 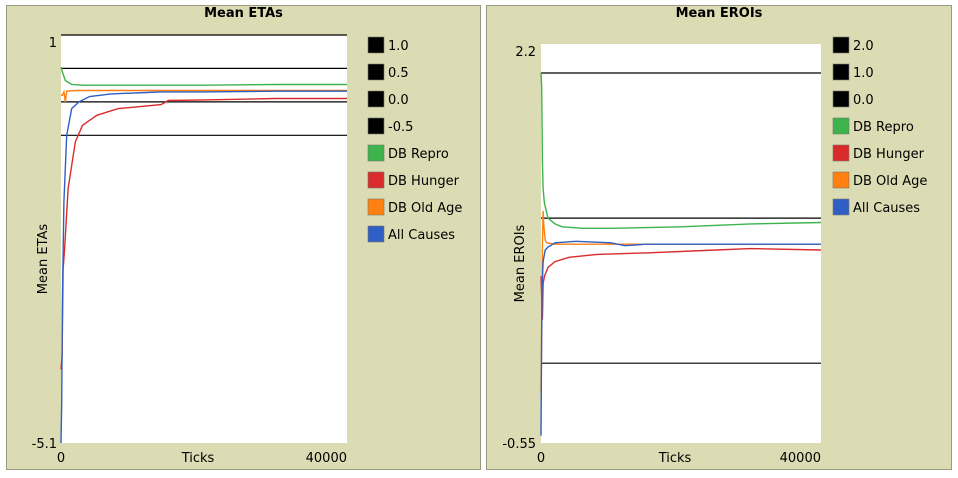 I want to click on legend-label: 2.0, so click(x=863, y=46).